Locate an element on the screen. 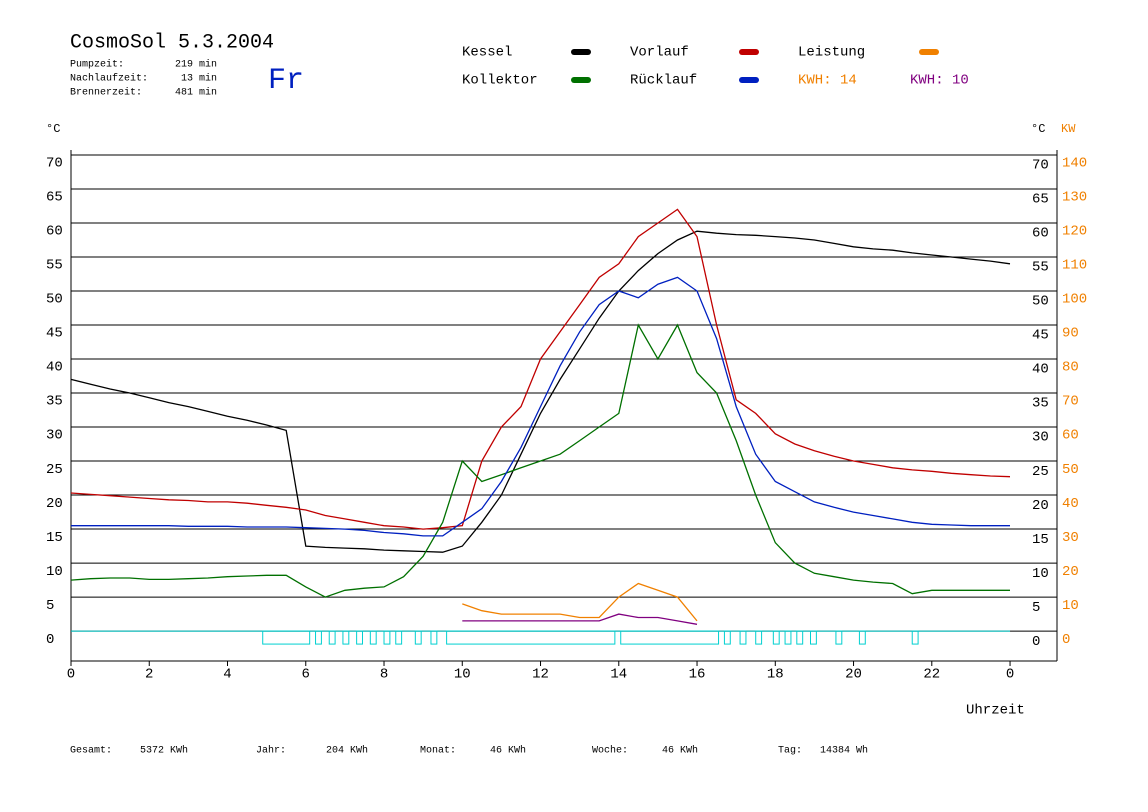 The width and height of the screenshot is (1148, 812). total-label: Tag: is located at coordinates (790, 751).